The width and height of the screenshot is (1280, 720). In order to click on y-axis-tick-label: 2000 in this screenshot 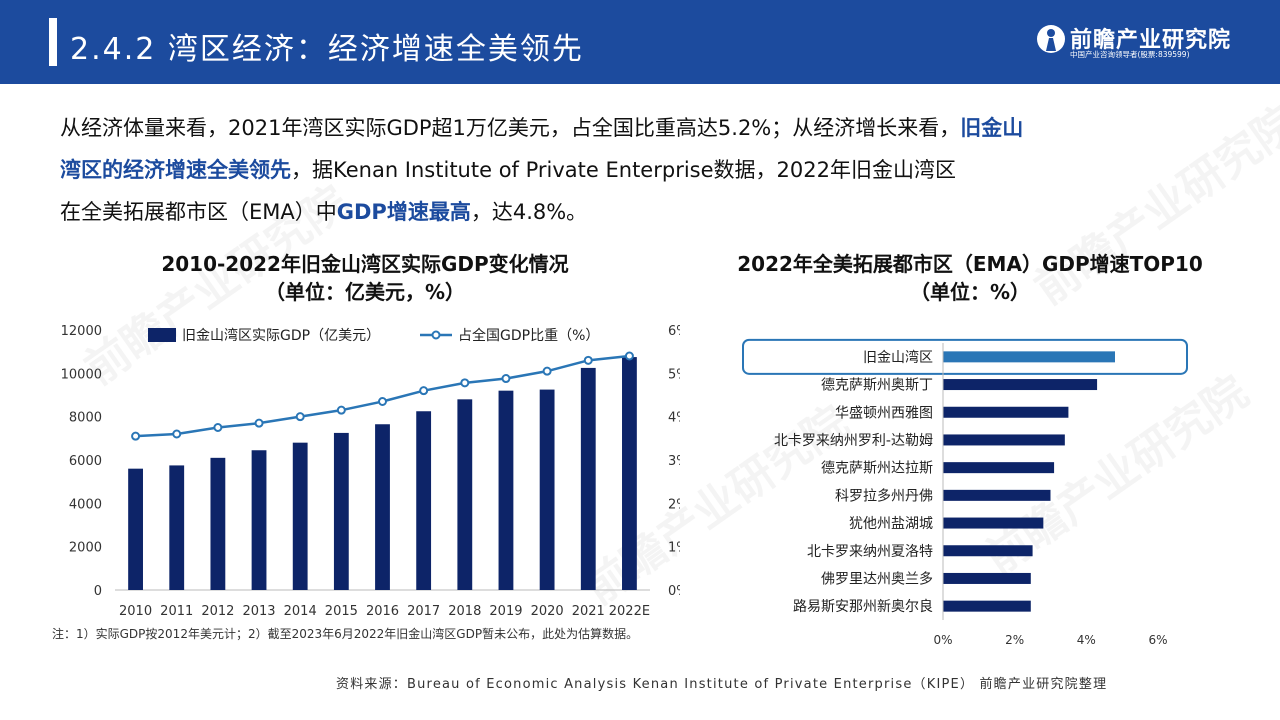, I will do `click(85, 548)`.